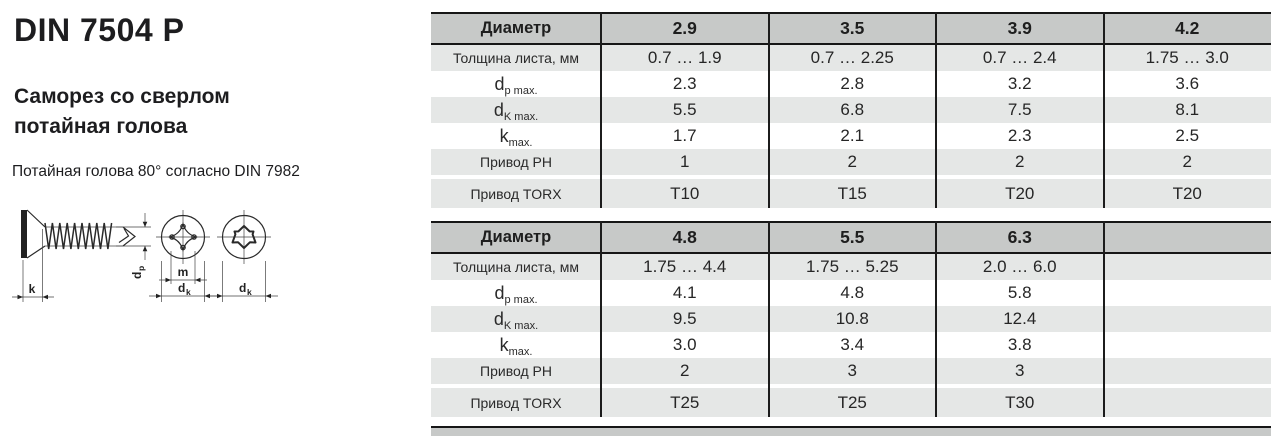 The image size is (1277, 437). What do you see at coordinates (685, 193) in the screenshot?
I see `value-cell: T10` at bounding box center [685, 193].